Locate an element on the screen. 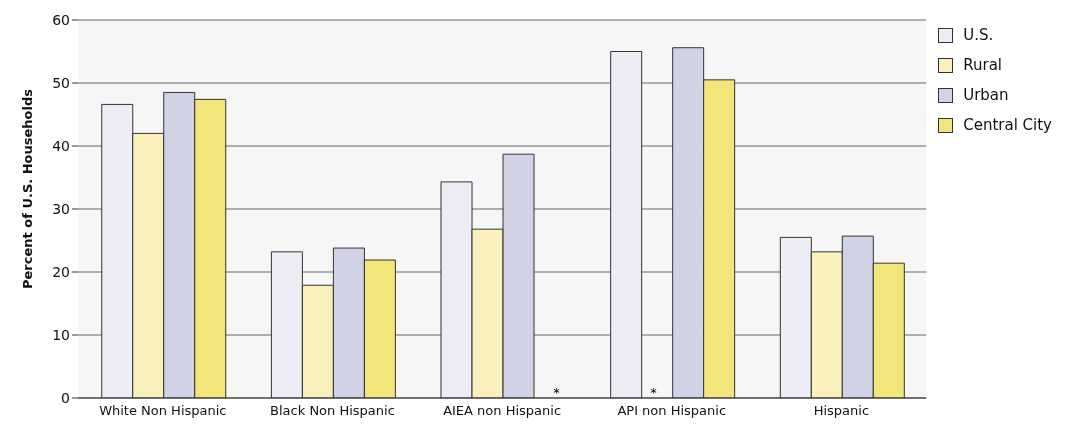  y-tick-label: 60 is located at coordinates (61, 19).